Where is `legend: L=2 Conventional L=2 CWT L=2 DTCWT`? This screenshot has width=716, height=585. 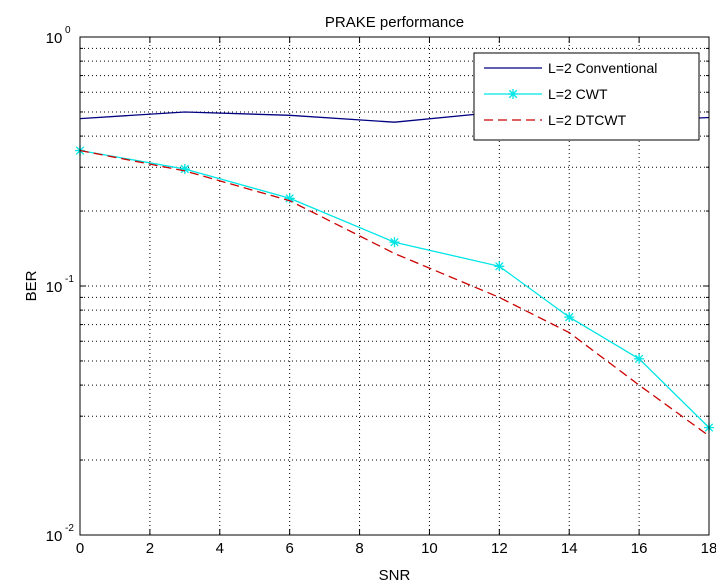
legend: L=2 Conventional L=2 CWT L=2 DTCWT is located at coordinates (586, 96).